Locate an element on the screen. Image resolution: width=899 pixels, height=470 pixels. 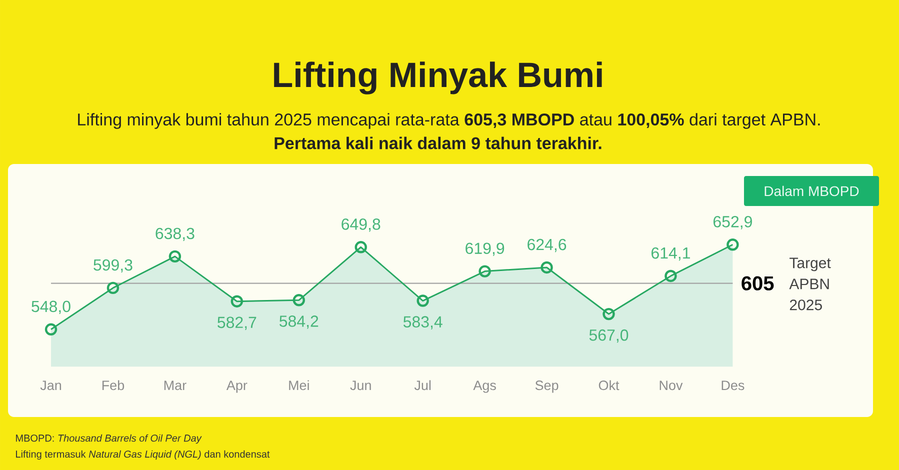
x-tick-label: Apr is located at coordinates (237, 386).